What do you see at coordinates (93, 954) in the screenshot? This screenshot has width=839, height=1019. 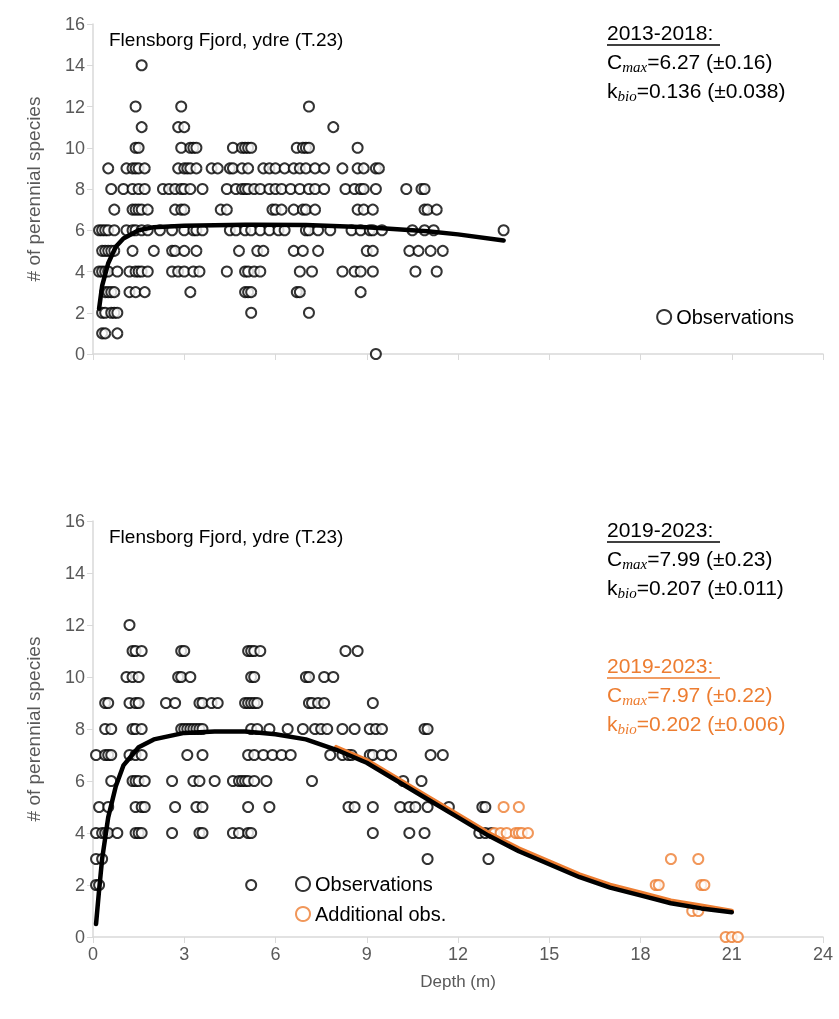 I see `x-tick-label: 0` at bounding box center [93, 954].